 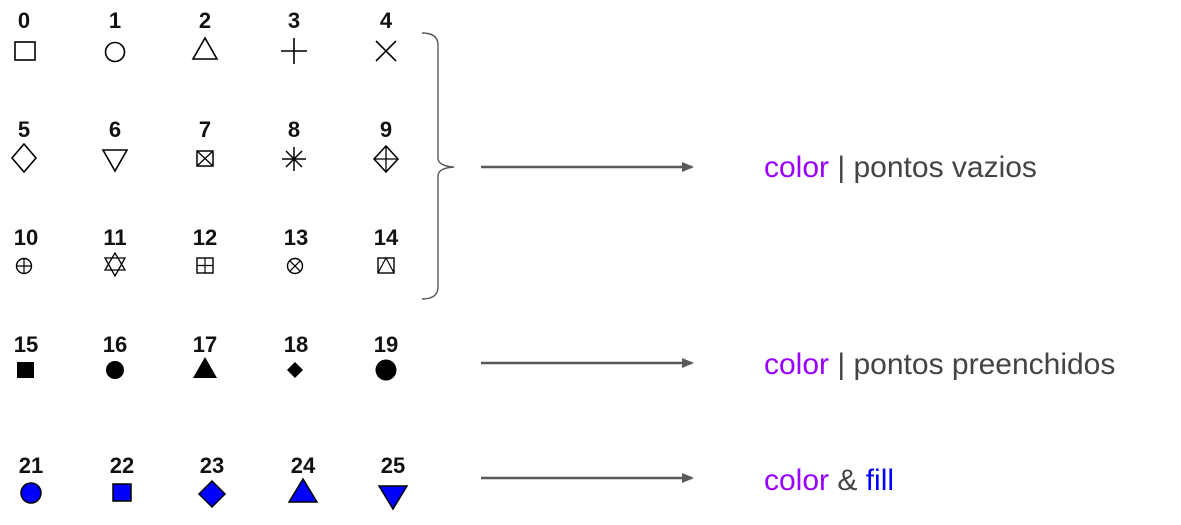 I want to click on label-cf-fill: fill, so click(x=880, y=480).